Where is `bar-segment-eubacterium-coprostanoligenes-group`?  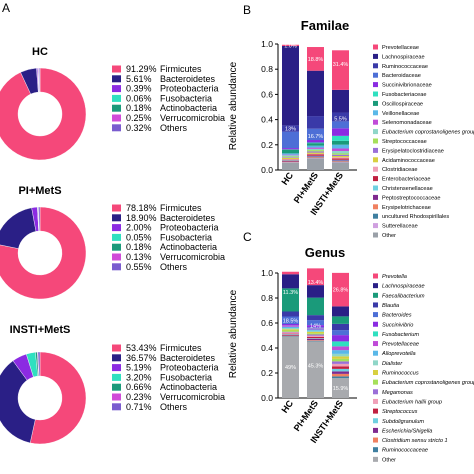
bar-segment-eubacterium-coprostanoligenes-group is located at coordinates (315, 149).